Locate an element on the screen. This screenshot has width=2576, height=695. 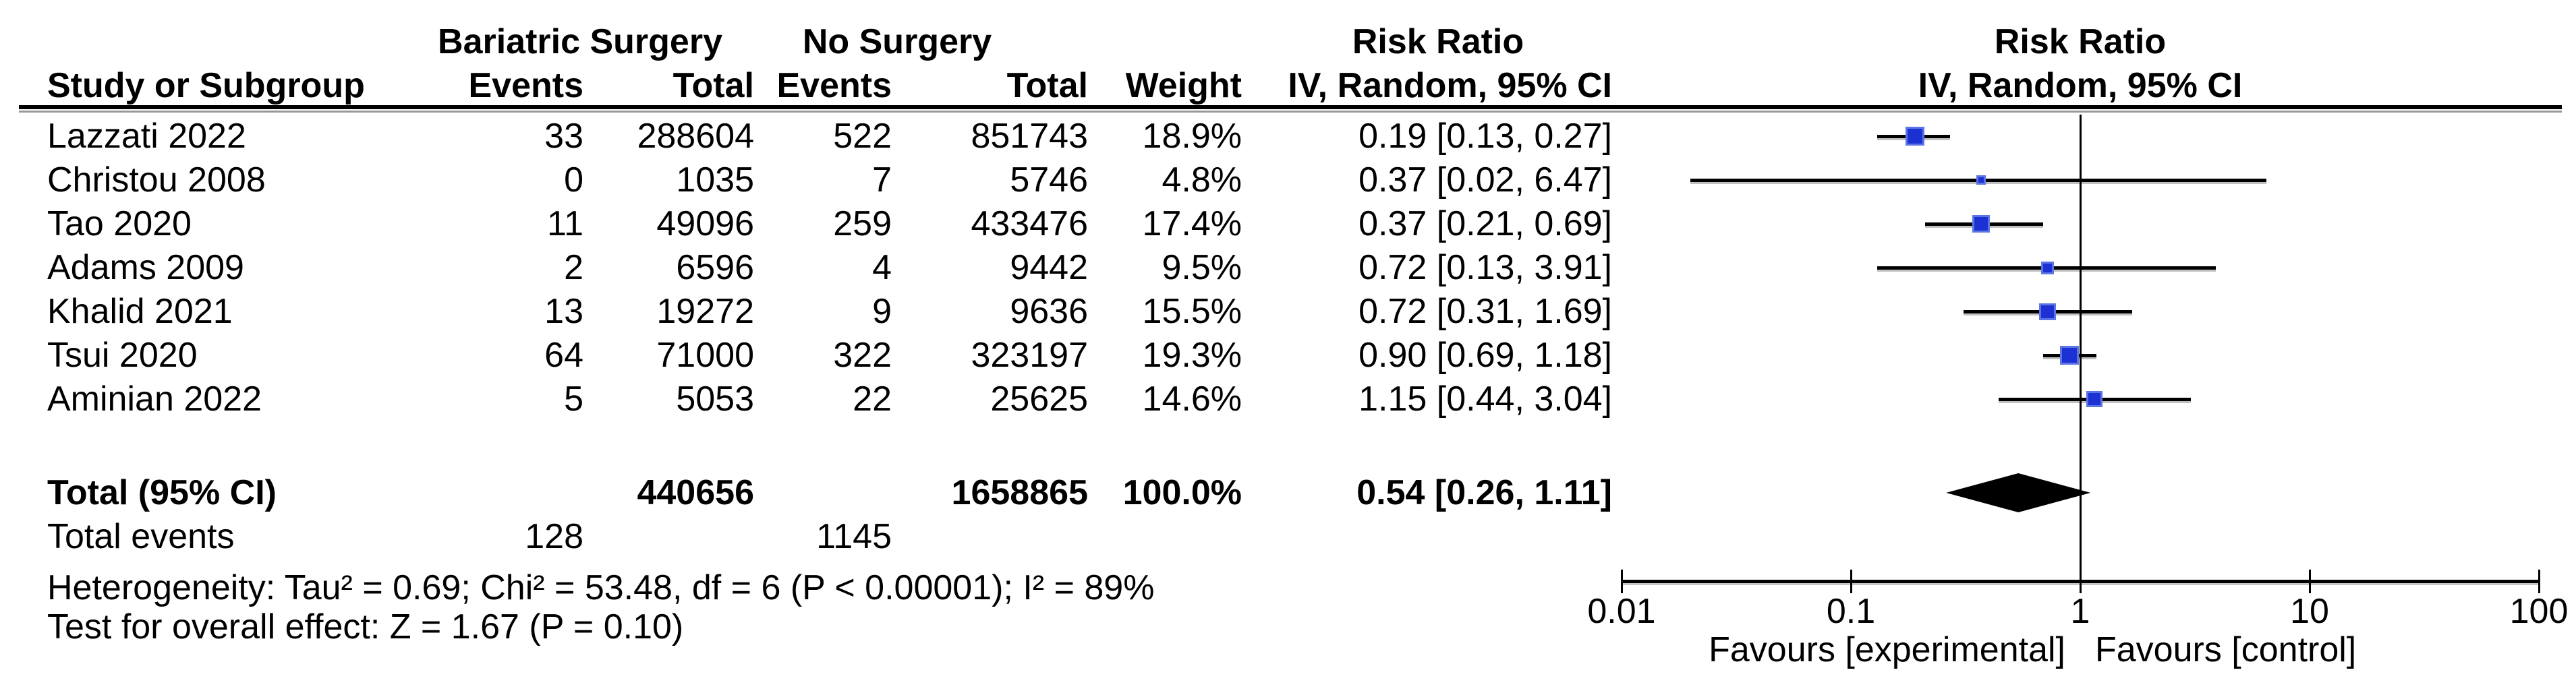
group2-header: No Surgery is located at coordinates (897, 41).